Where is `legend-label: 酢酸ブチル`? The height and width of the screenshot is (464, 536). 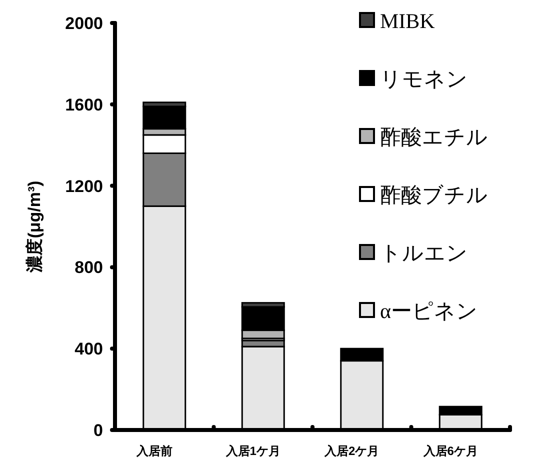 legend-label: 酢酸ブチル is located at coordinates (434, 195).